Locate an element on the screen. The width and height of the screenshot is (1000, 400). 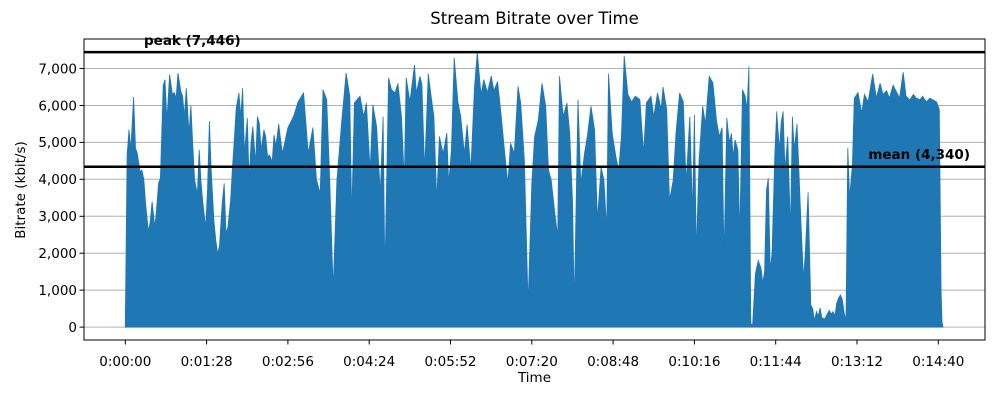
x-axis-label: Time is located at coordinates (534, 378).